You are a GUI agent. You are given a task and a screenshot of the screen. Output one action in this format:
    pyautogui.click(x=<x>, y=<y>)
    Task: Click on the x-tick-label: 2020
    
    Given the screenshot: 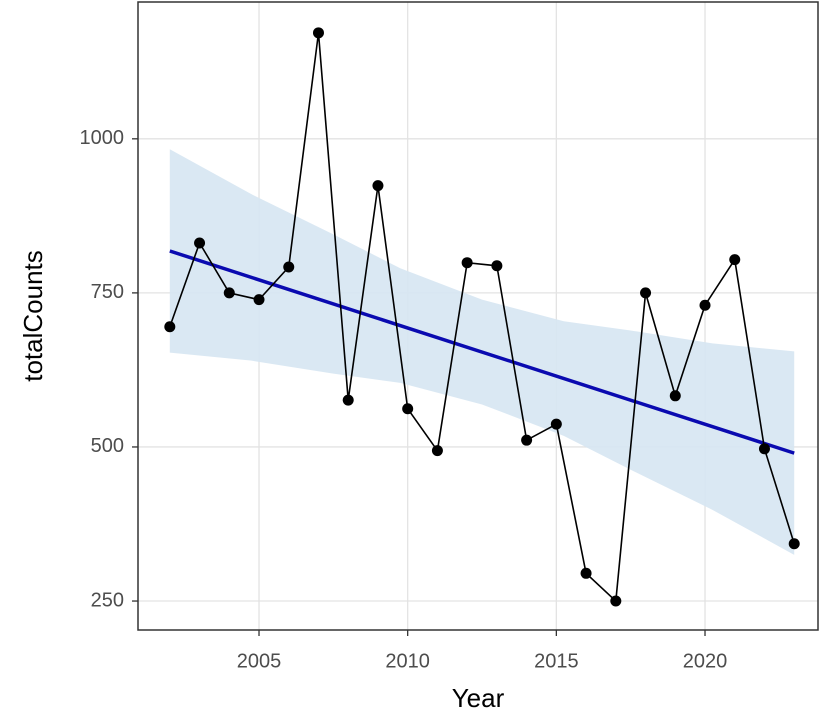 What is the action you would take?
    pyautogui.click(x=705, y=661)
    